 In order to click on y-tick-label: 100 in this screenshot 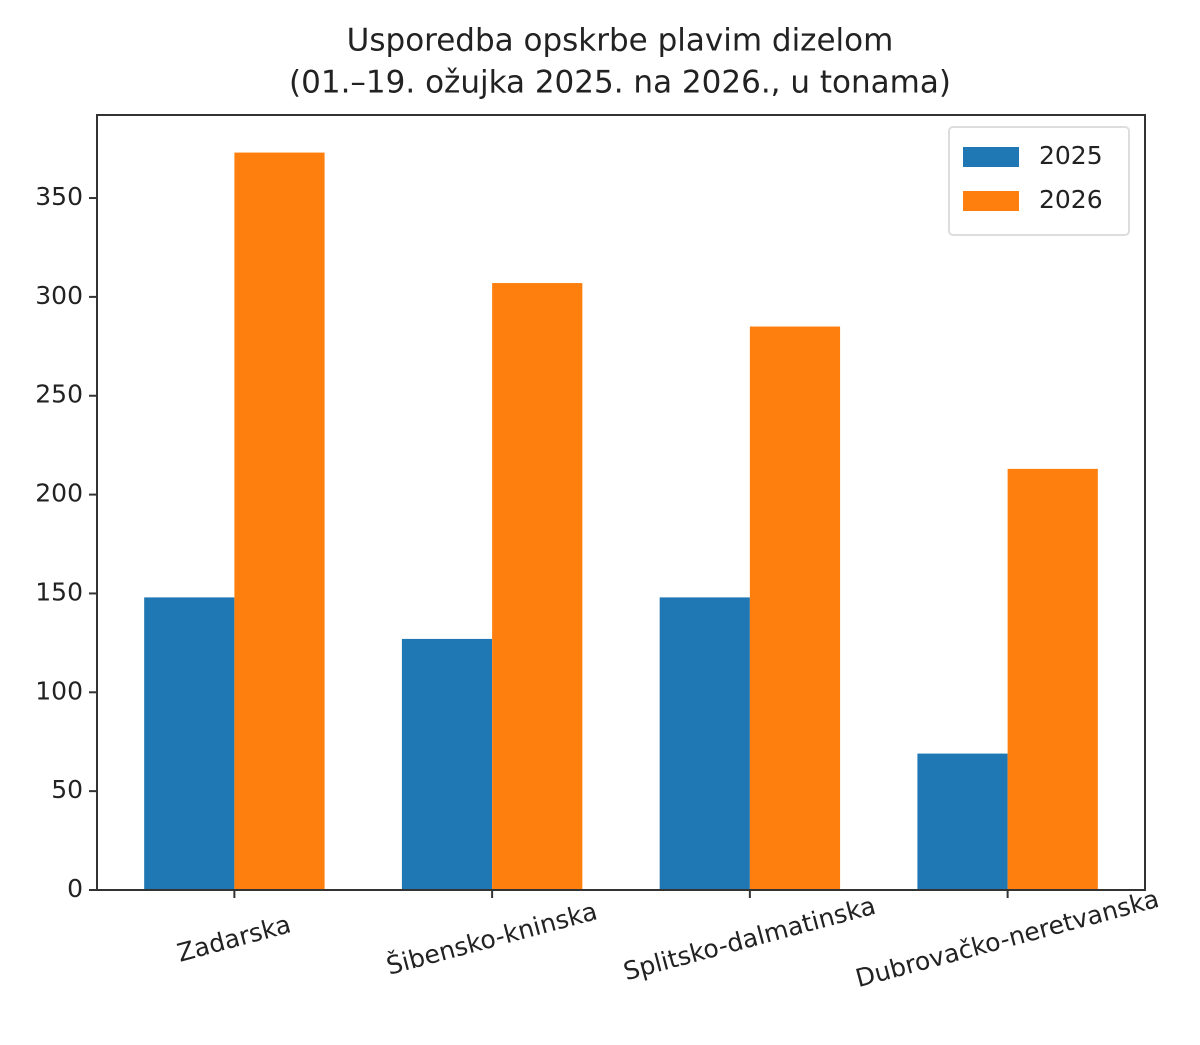, I will do `click(59, 690)`.